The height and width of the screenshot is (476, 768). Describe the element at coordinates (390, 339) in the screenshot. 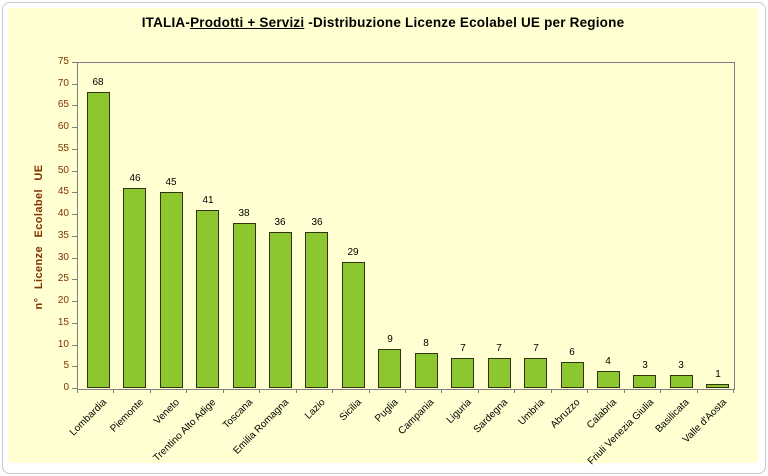

I see `bar-value-label: 9` at that location.